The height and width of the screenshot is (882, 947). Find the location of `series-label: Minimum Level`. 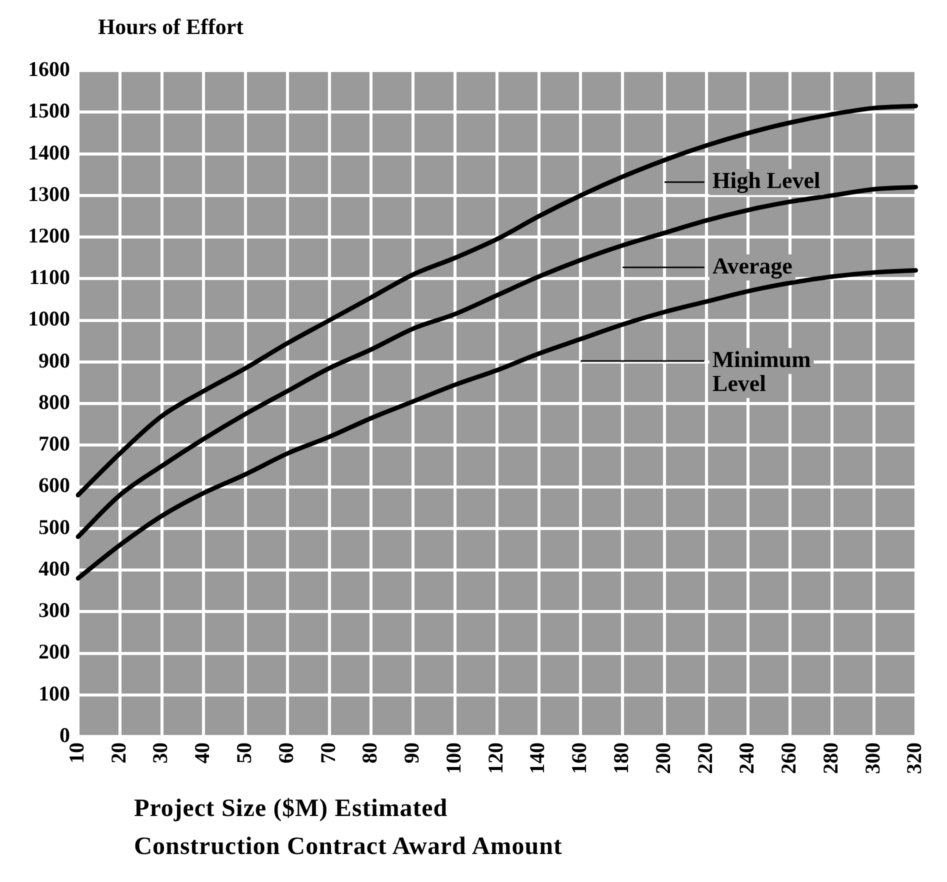

series-label: Minimum Level is located at coordinates (761, 371).